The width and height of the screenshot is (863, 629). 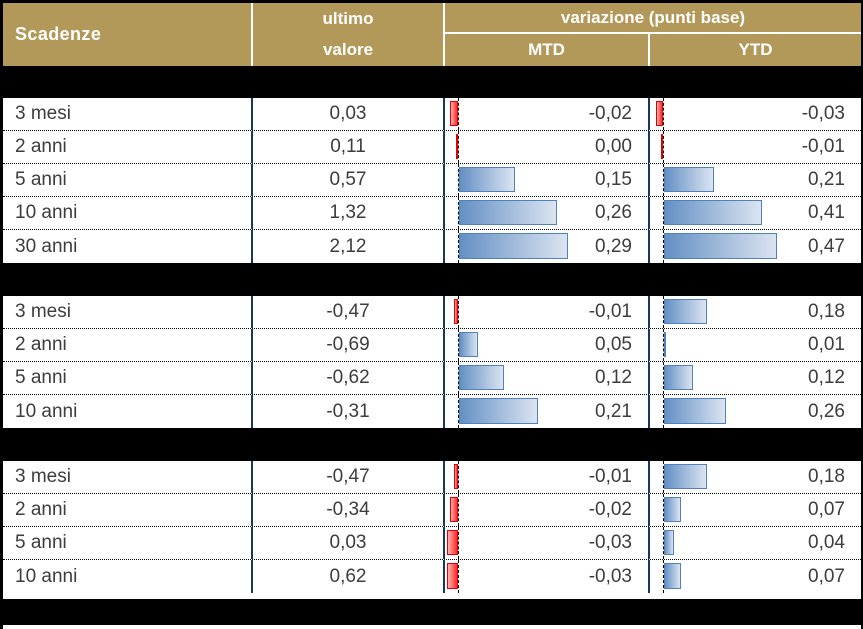 What do you see at coordinates (610, 542) in the screenshot?
I see `mtd-value: -0,03` at bounding box center [610, 542].